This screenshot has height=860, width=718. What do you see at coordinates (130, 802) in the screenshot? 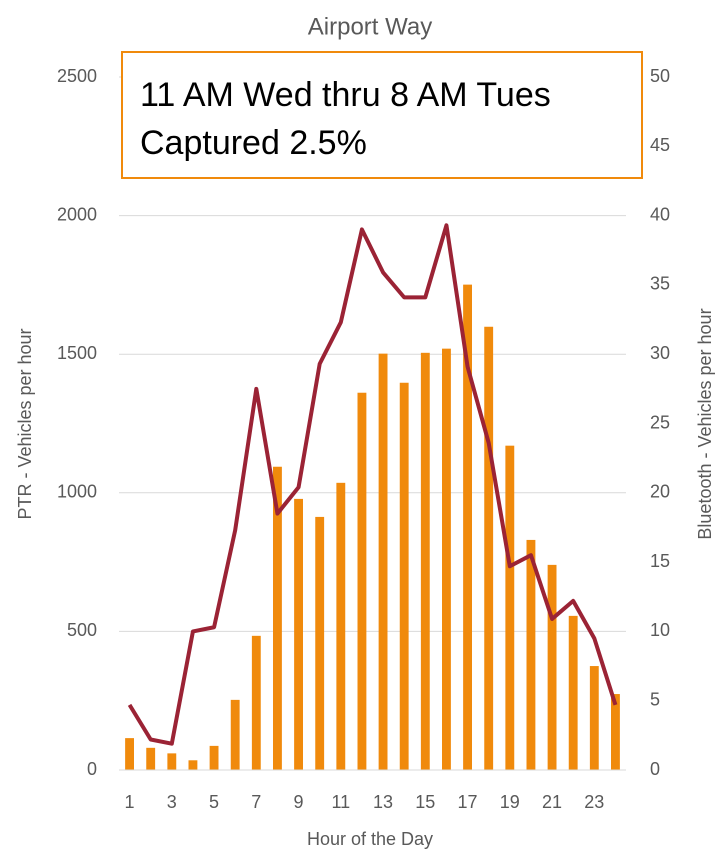
I see `x-tick-label: 1` at bounding box center [130, 802].